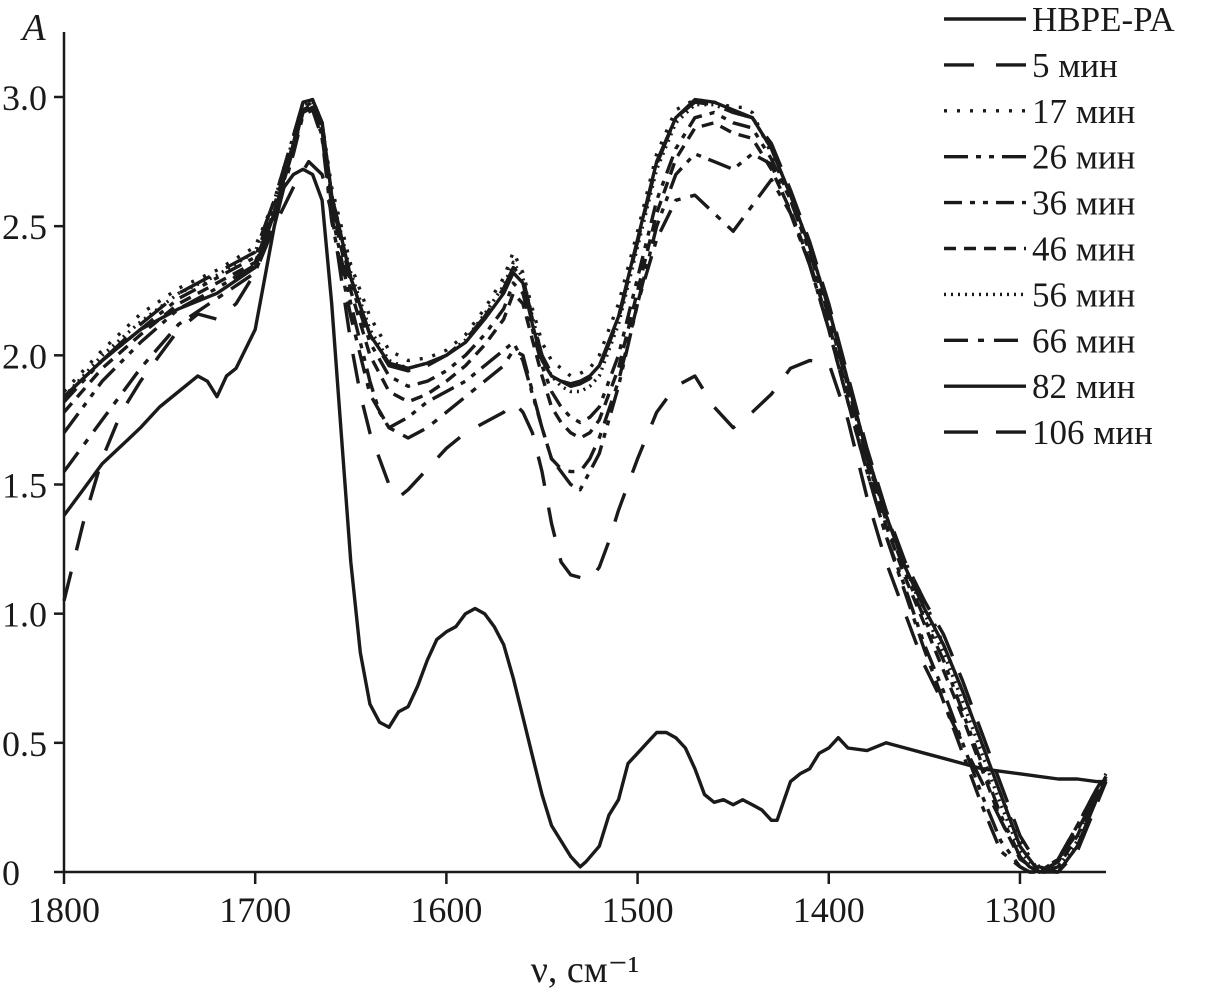 This screenshot has width=1216, height=994. I want to click on y-tick-label: 1.5, so click(24, 486).